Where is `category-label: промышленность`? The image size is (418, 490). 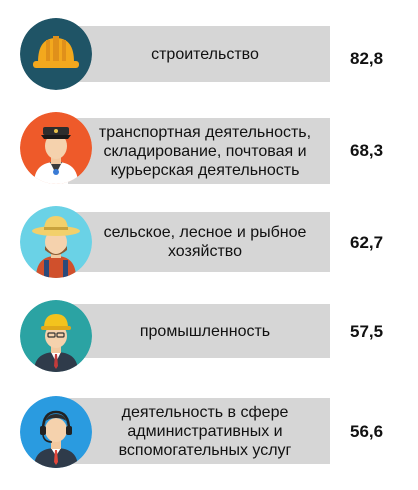 category-label: промышленность is located at coordinates (199, 331).